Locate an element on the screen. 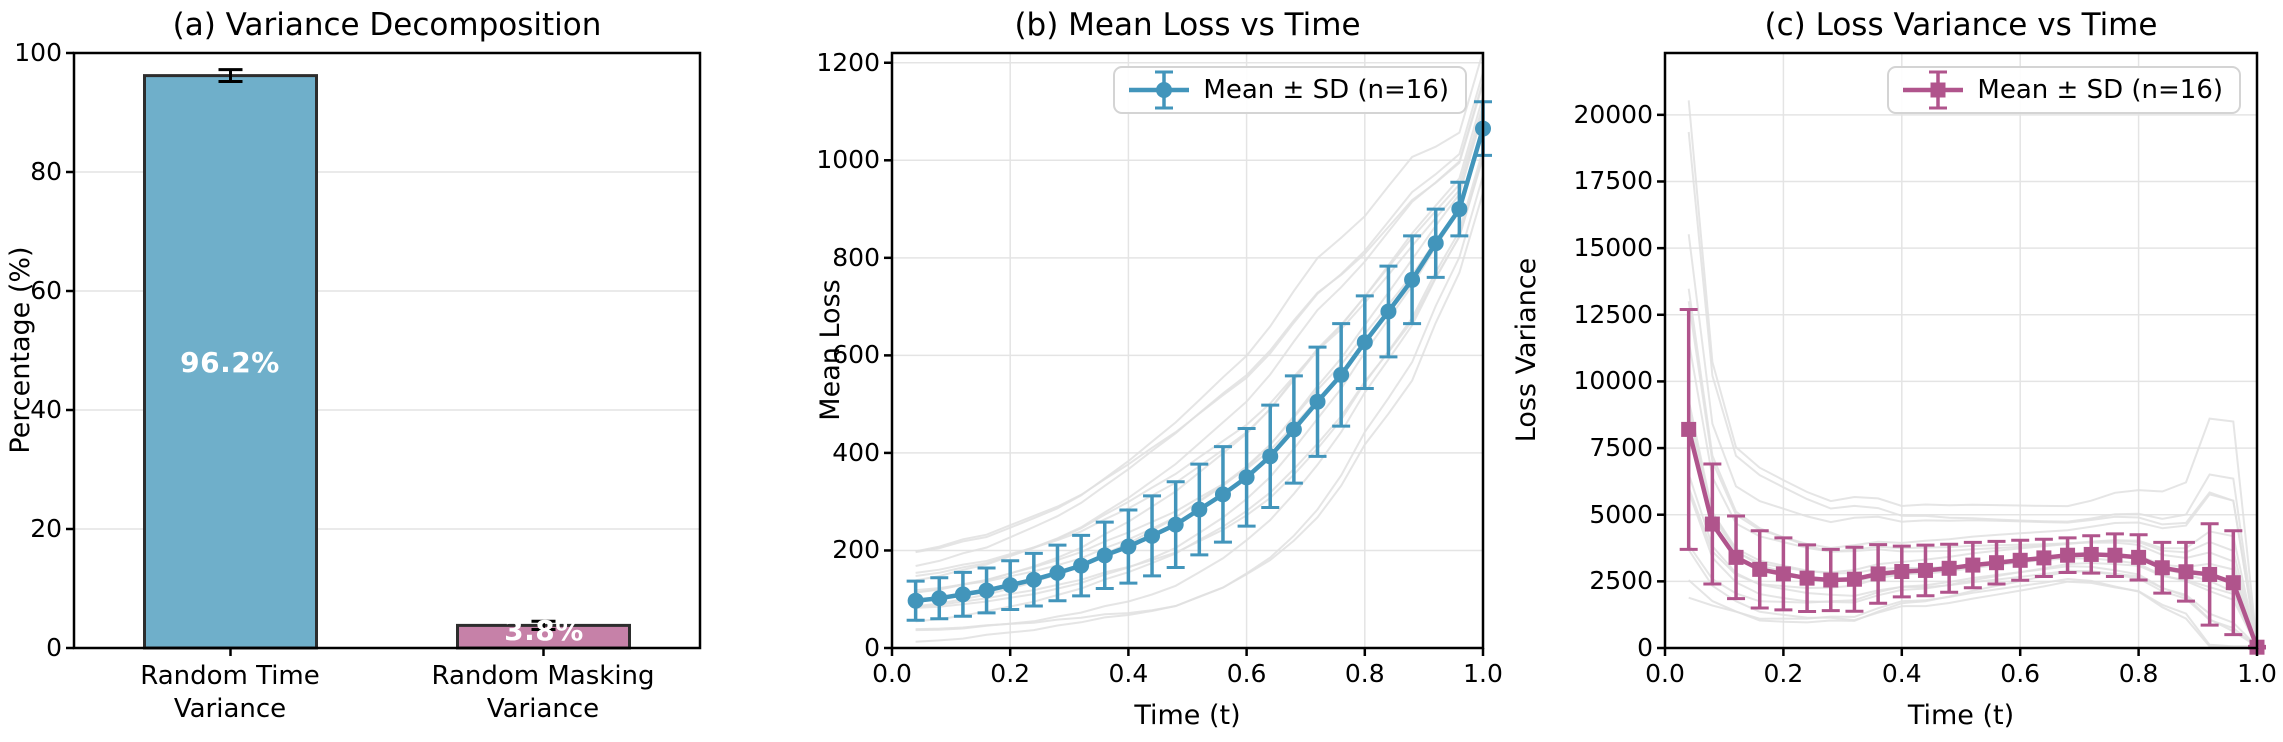  tick-label: 800 is located at coordinates (856, 257).